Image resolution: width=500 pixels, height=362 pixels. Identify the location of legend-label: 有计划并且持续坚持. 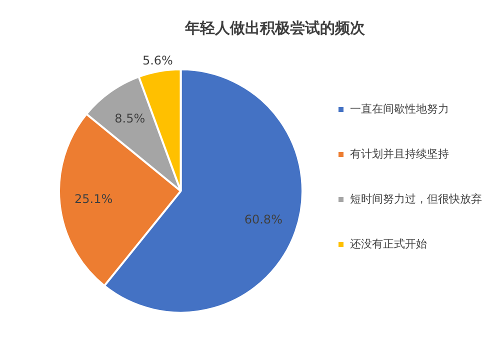
(399, 153).